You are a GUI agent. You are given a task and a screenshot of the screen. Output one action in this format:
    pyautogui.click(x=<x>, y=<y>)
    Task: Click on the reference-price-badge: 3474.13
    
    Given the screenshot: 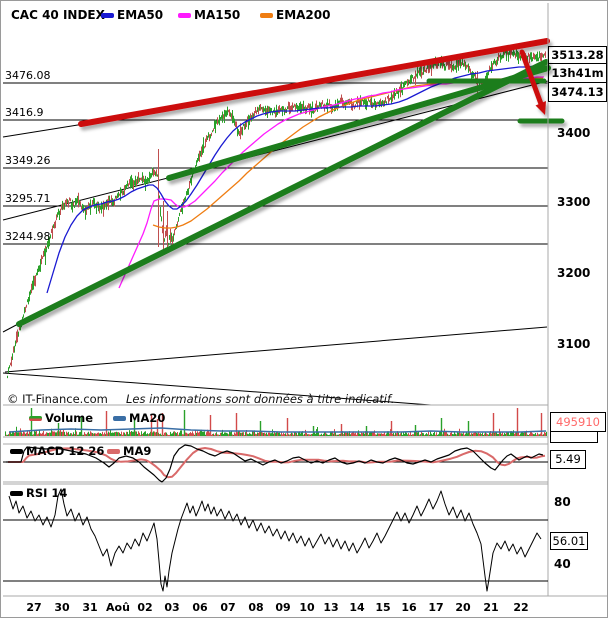 What is the action you would take?
    pyautogui.click(x=577, y=92)
    